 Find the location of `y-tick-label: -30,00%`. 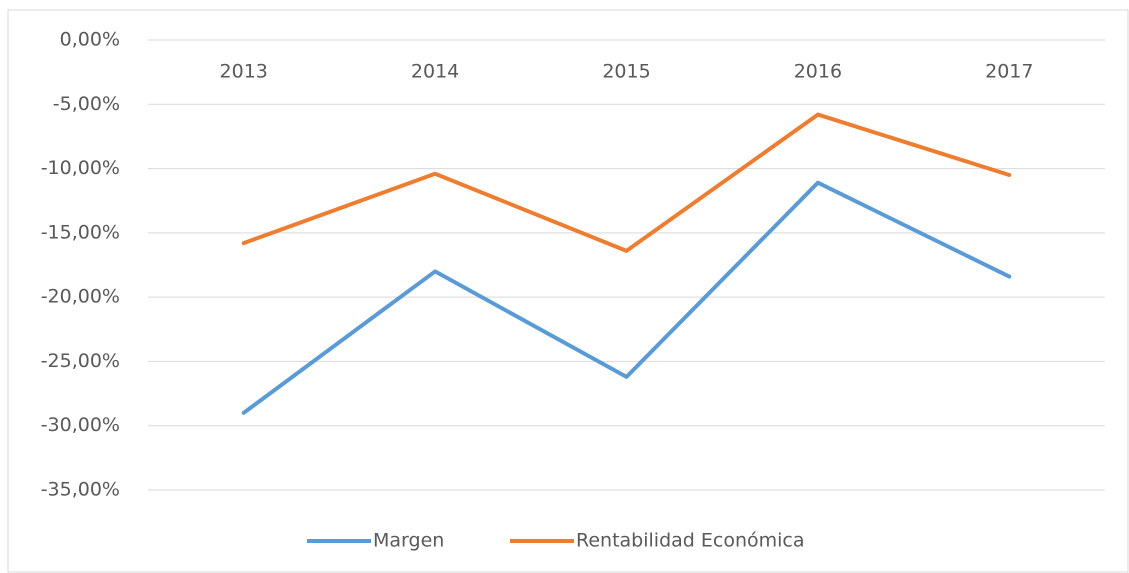

y-tick-label: -30,00% is located at coordinates (80, 425).